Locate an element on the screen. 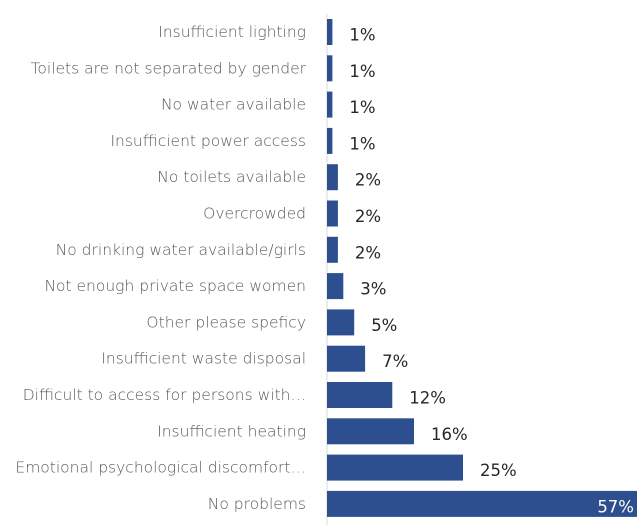  category-label: Insufficient heating is located at coordinates (231, 431).